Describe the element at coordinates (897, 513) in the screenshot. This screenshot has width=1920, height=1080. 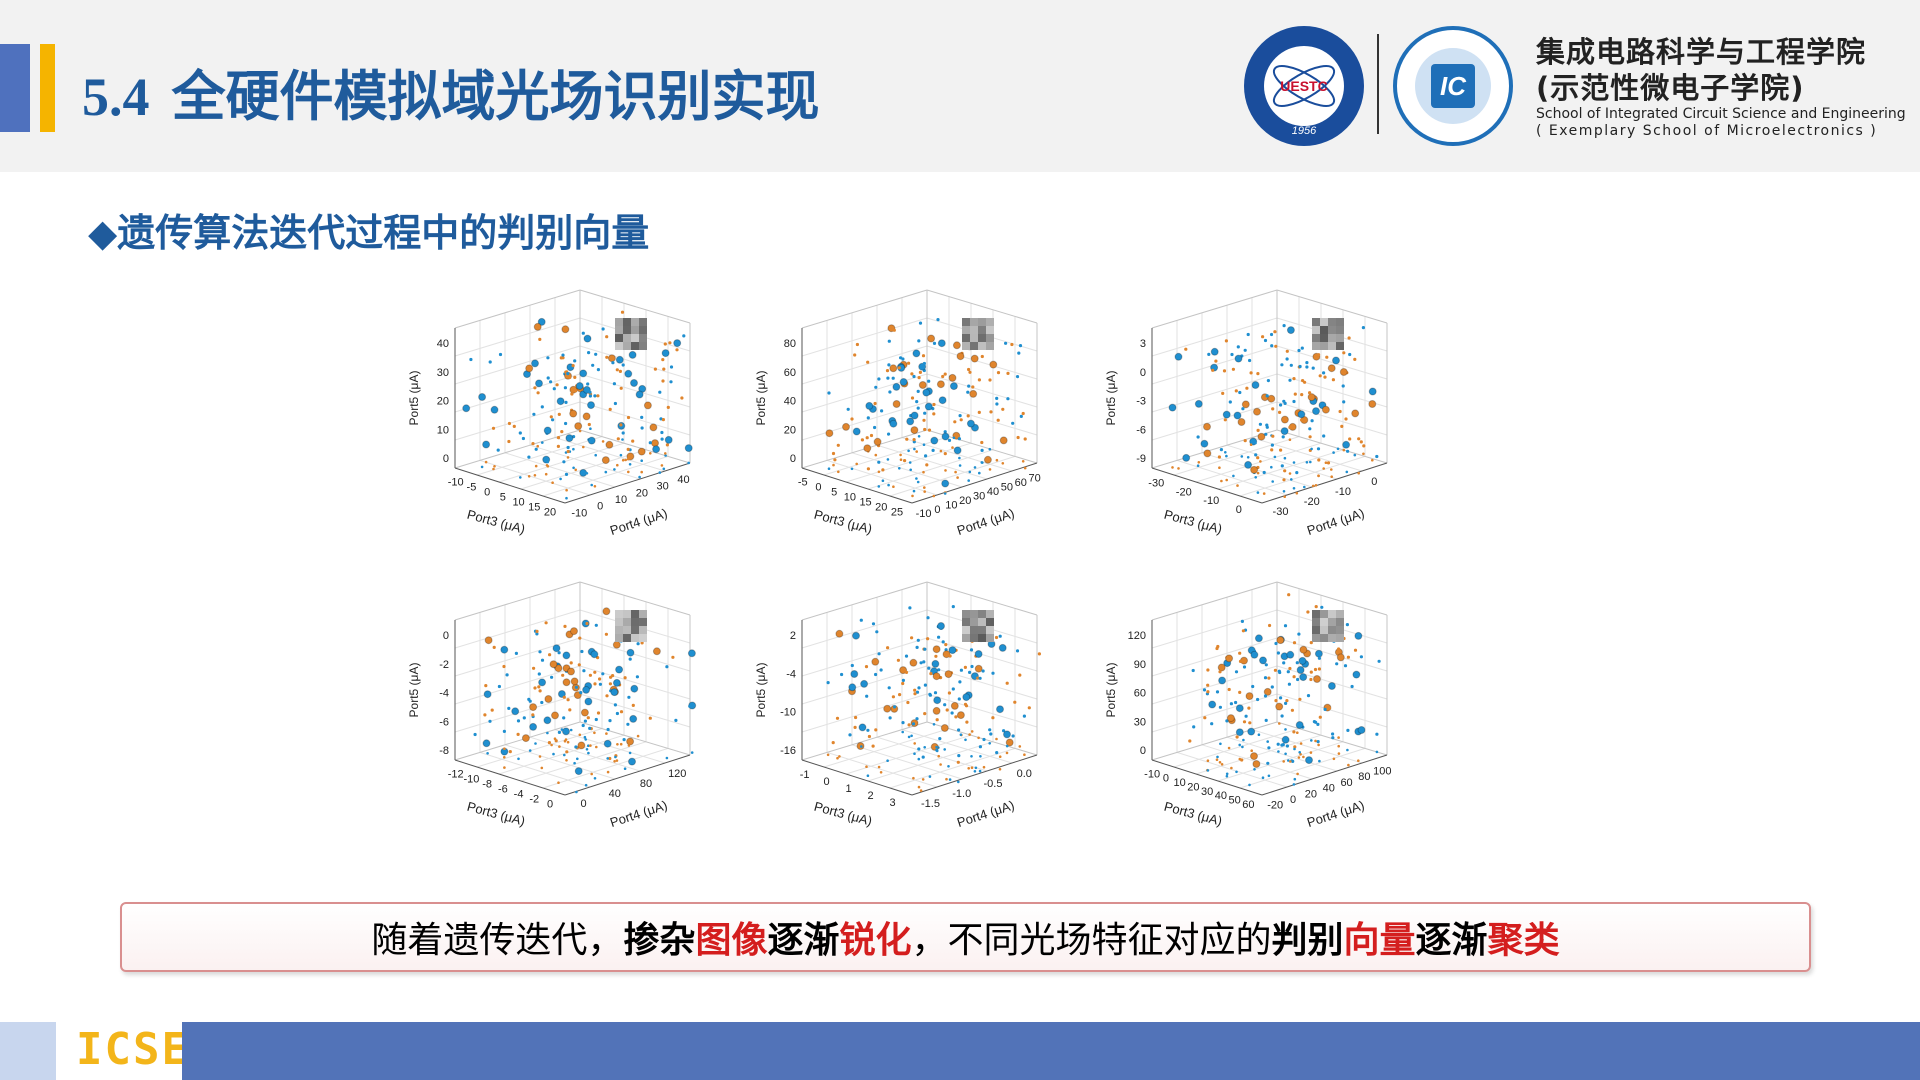
I see `x-tick-label: 25` at that location.